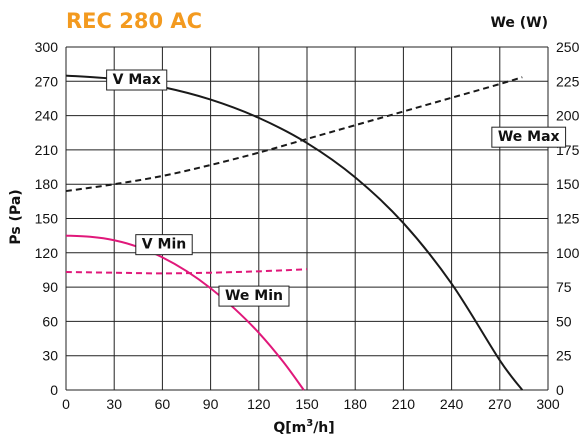  Describe the element at coordinates (185, 312) in the screenshot. I see `series-line-v-min` at that location.